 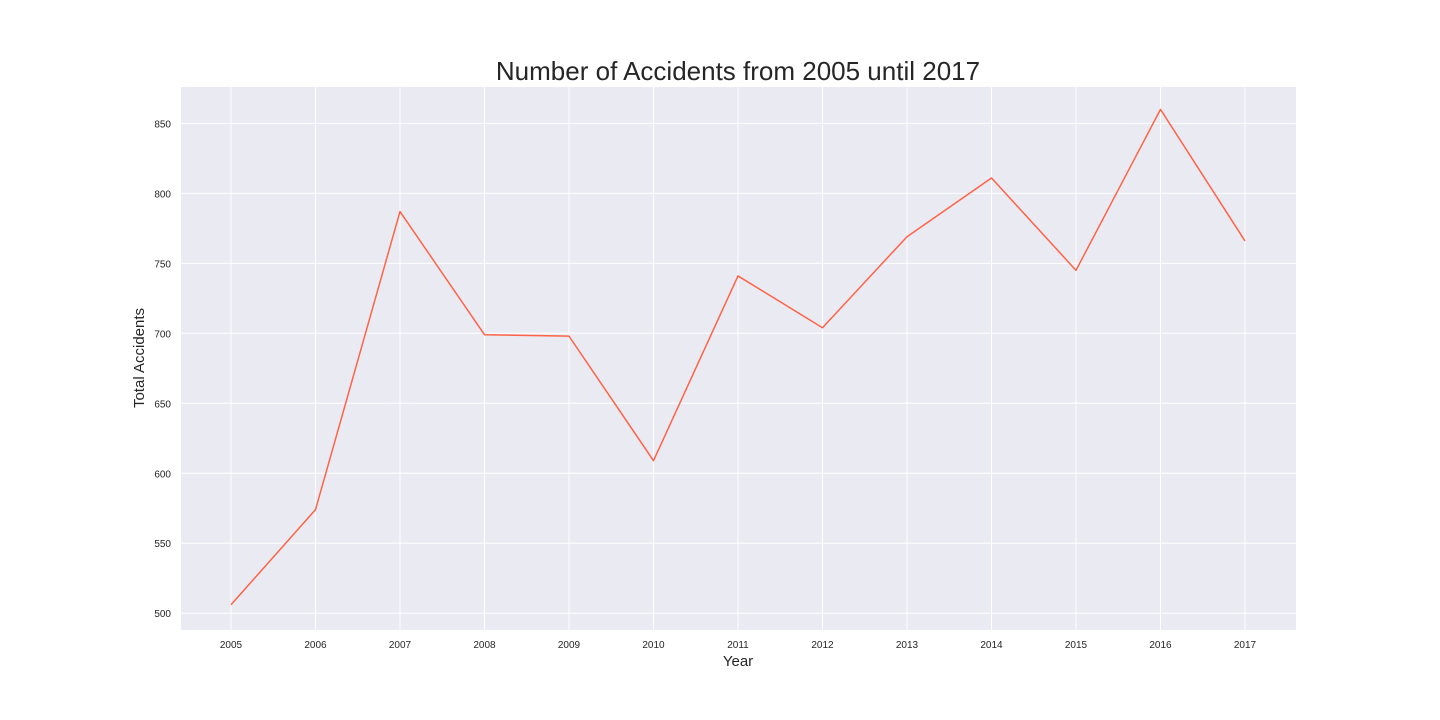 I want to click on y-tick-label: 550, so click(x=162, y=544).